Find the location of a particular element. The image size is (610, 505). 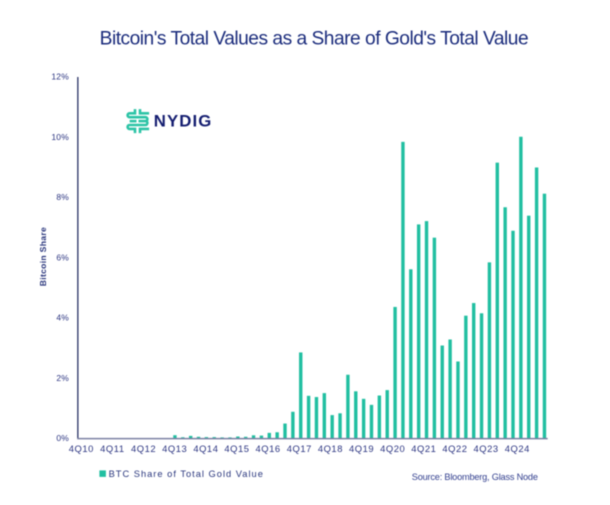

svg-text: 4Q22 is located at coordinates (454, 448).